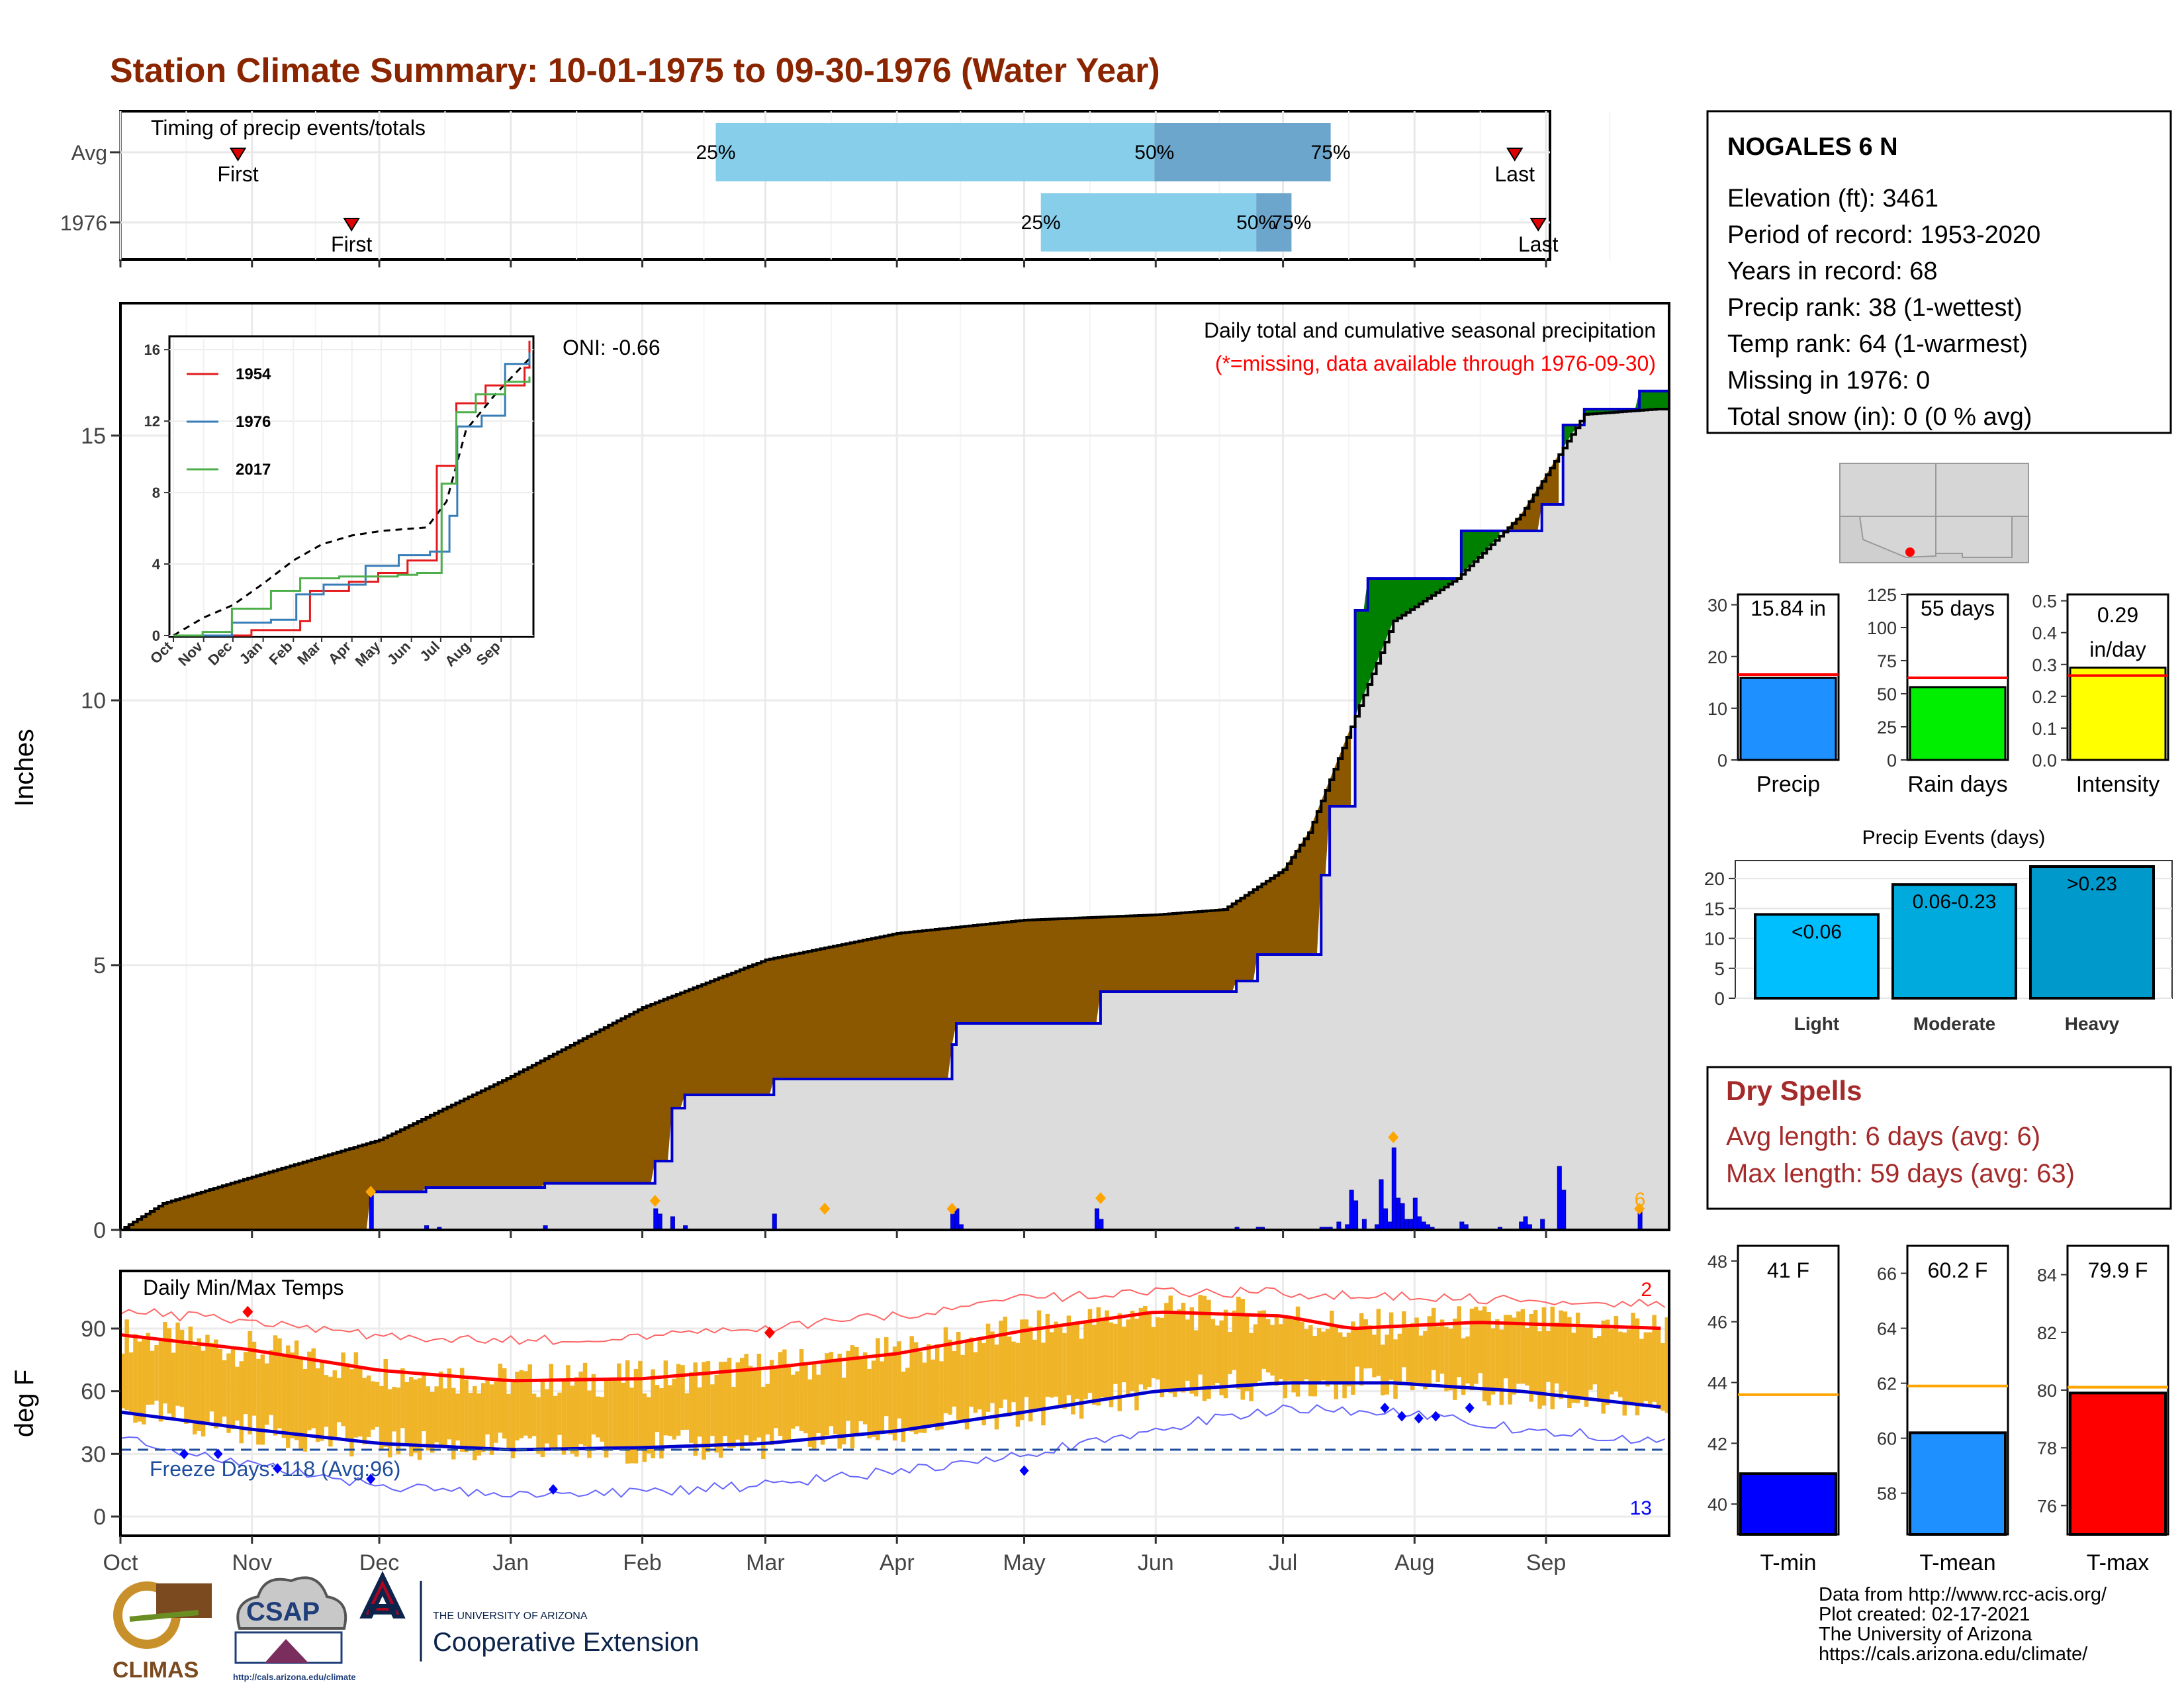 The image size is (2184, 1688). Describe the element at coordinates (1283, 1562) in the screenshot. I see `month-label: Jul` at that location.